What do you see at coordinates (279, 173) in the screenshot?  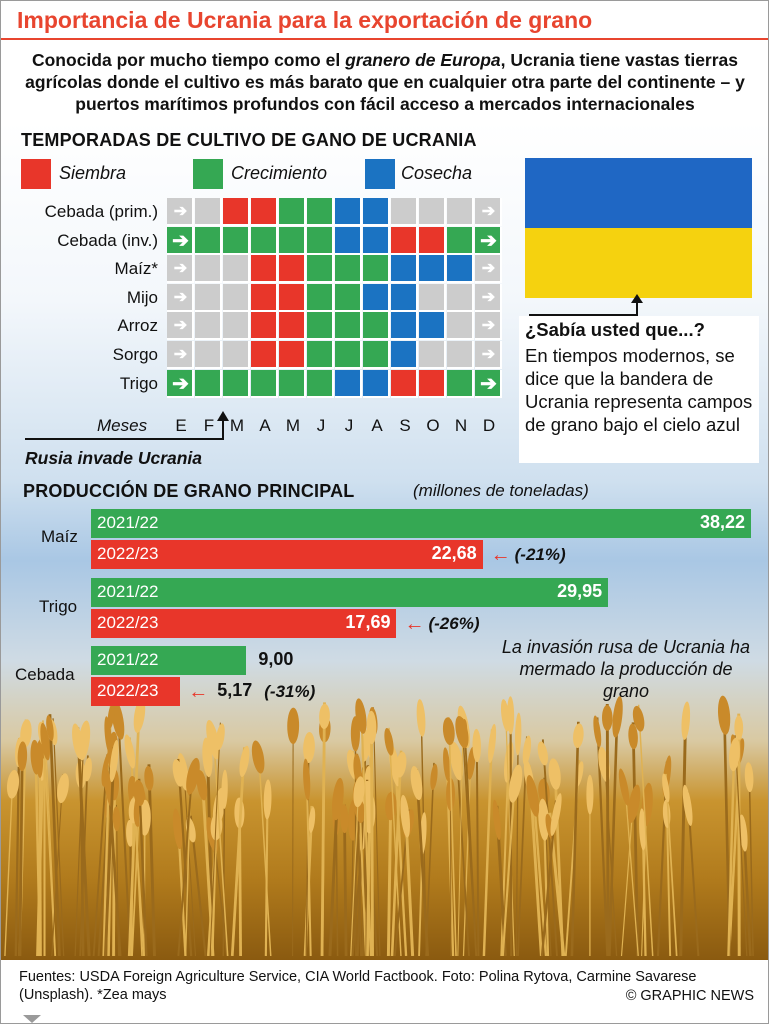 I see `legend-crecimiento-label: Crecimiento` at bounding box center [279, 173].